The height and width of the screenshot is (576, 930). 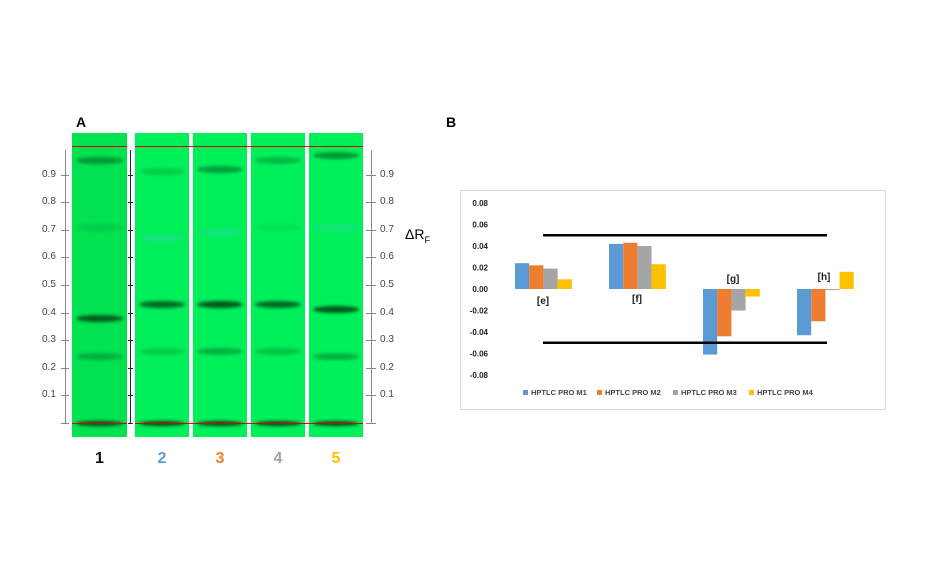 I want to click on y-tick-label: -0.08, so click(x=479, y=375).